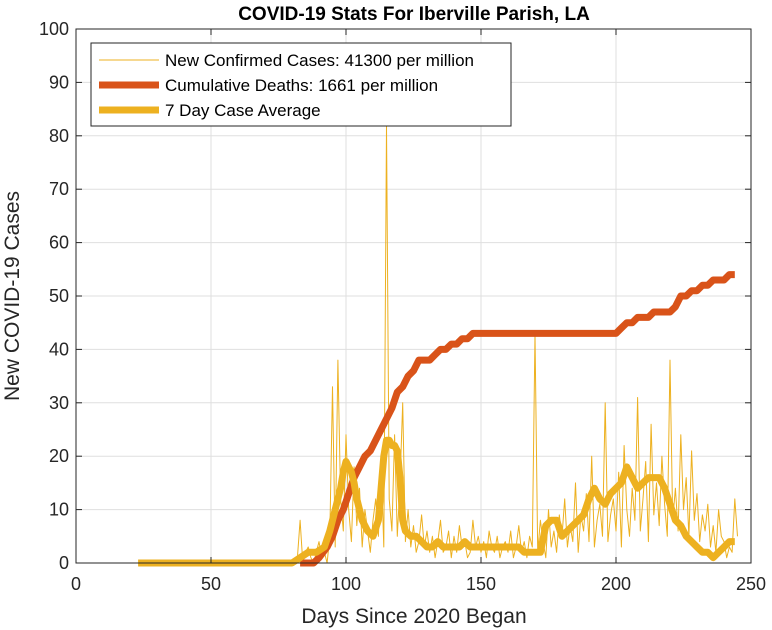  I want to click on y-tick-label: 60, so click(59, 243).